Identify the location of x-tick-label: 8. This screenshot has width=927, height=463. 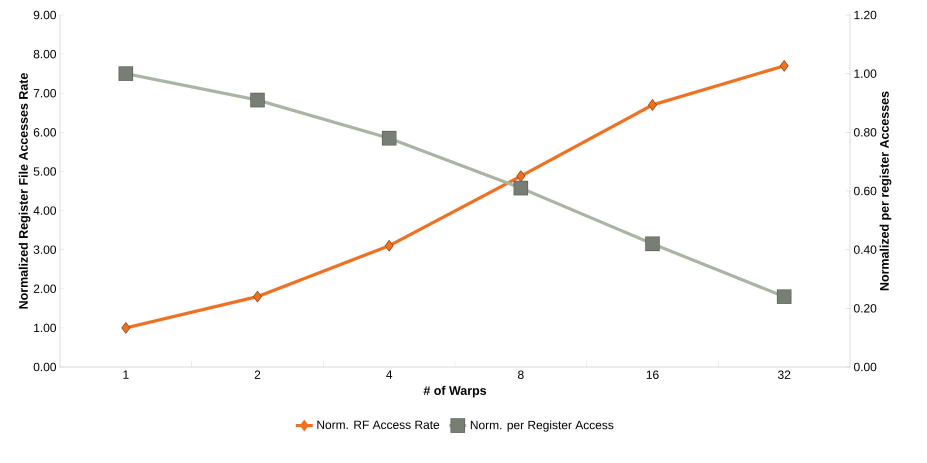
(521, 374).